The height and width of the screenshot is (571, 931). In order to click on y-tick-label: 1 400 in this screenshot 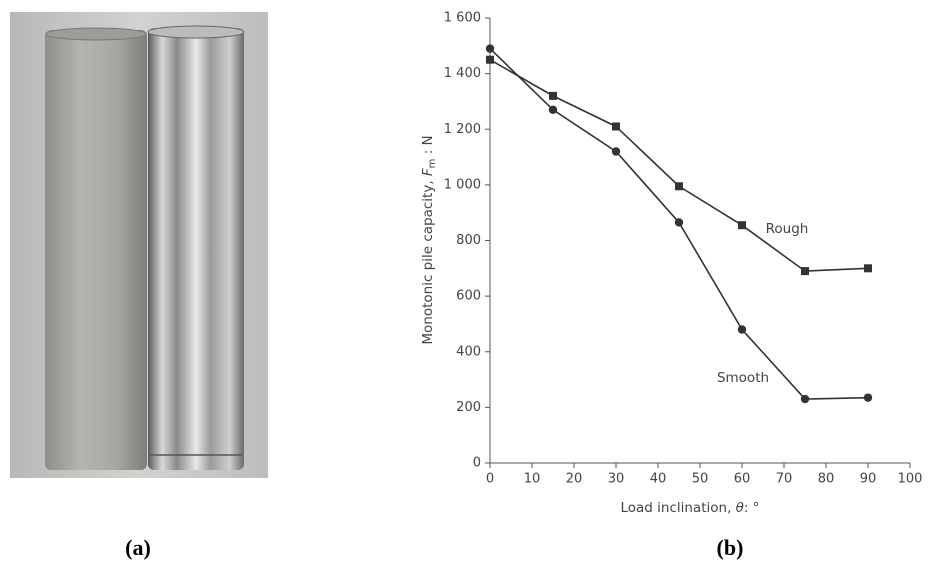, I will do `click(462, 73)`.